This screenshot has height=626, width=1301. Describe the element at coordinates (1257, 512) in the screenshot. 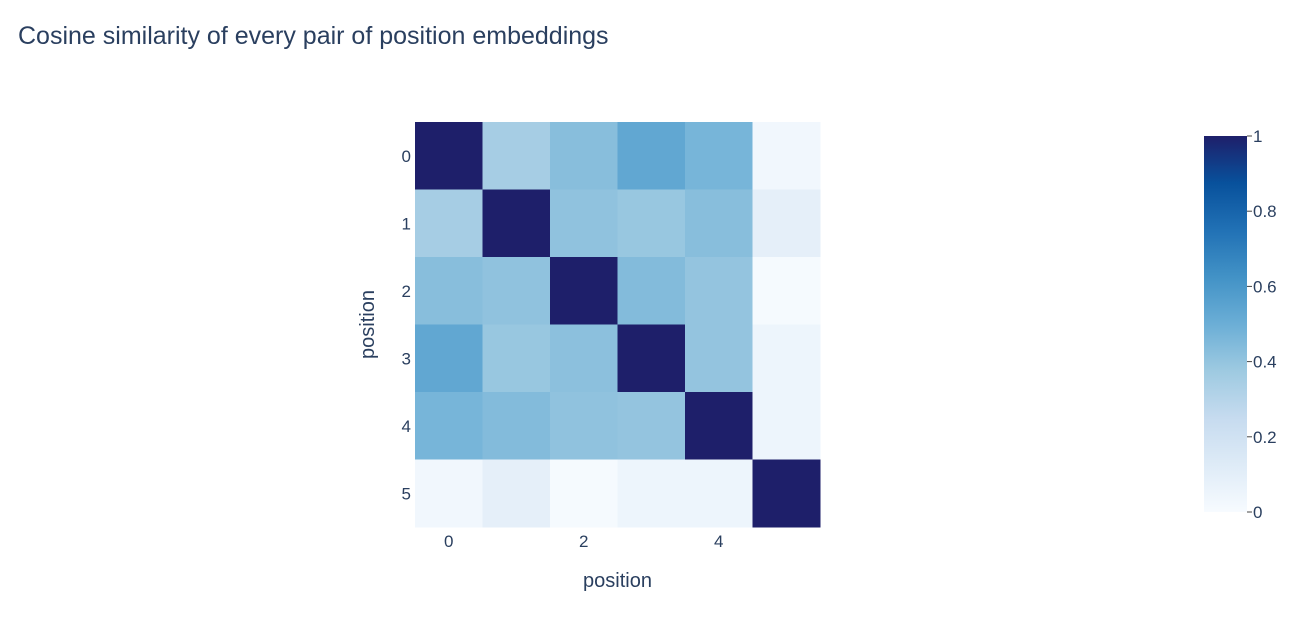

I see `colorbar-tick-label: 0` at that location.